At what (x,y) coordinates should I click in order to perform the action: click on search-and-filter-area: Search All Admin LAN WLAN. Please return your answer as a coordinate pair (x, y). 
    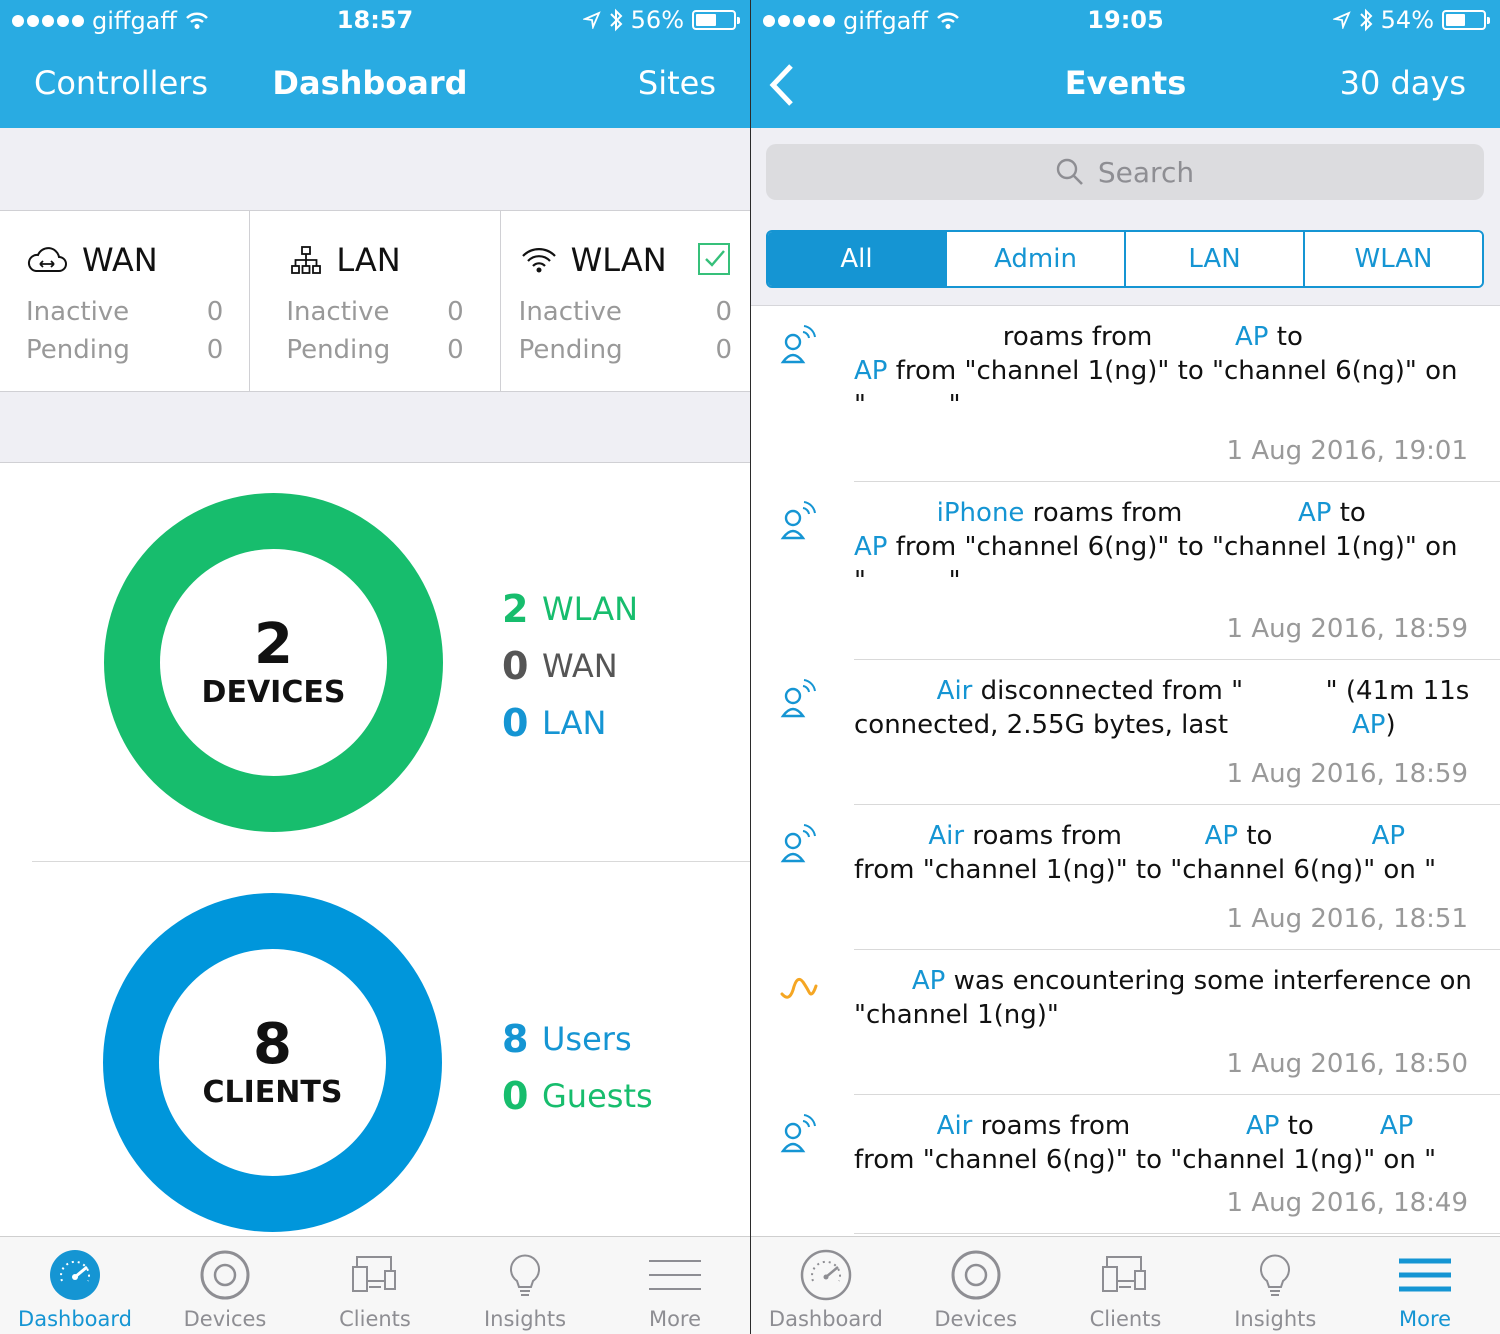
    Looking at the image, I should click on (1125, 217).